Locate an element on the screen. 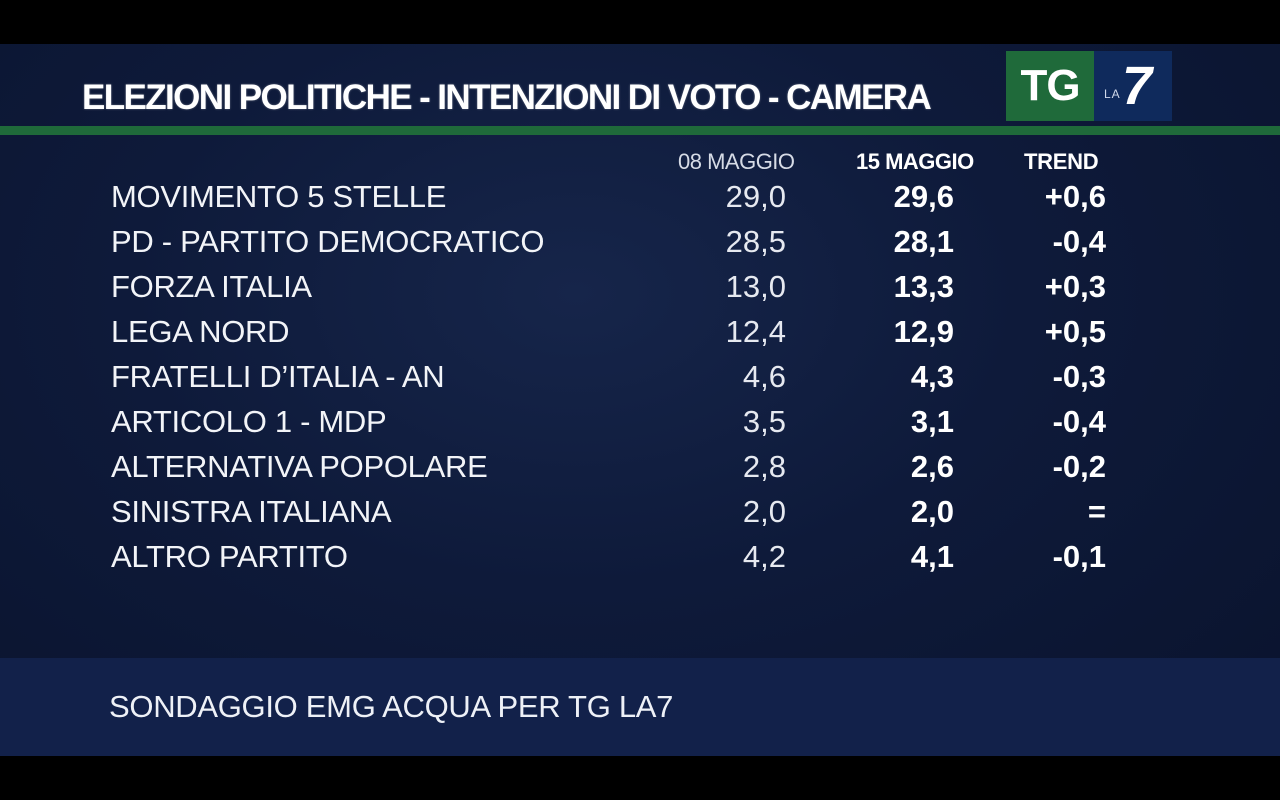  current-value: 12,9 is located at coordinates (923, 331).